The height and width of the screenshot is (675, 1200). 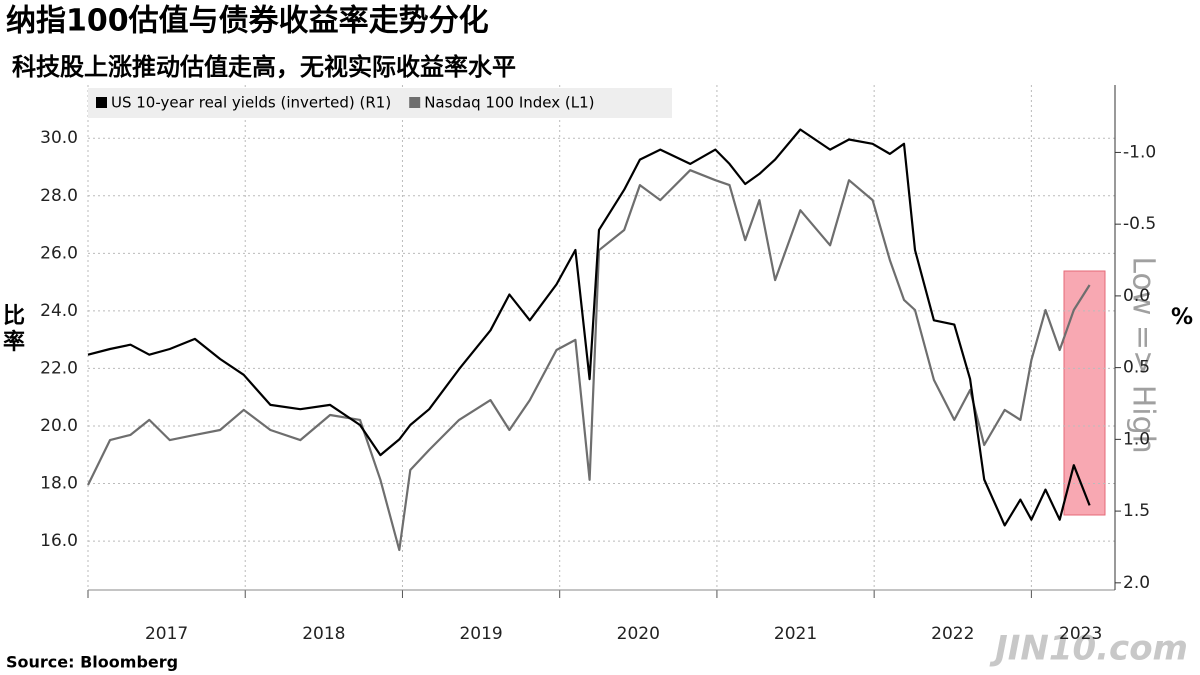 What do you see at coordinates (509, 103) in the screenshot?
I see `legend-label: Nasdaq 100 Index (L1)` at bounding box center [509, 103].